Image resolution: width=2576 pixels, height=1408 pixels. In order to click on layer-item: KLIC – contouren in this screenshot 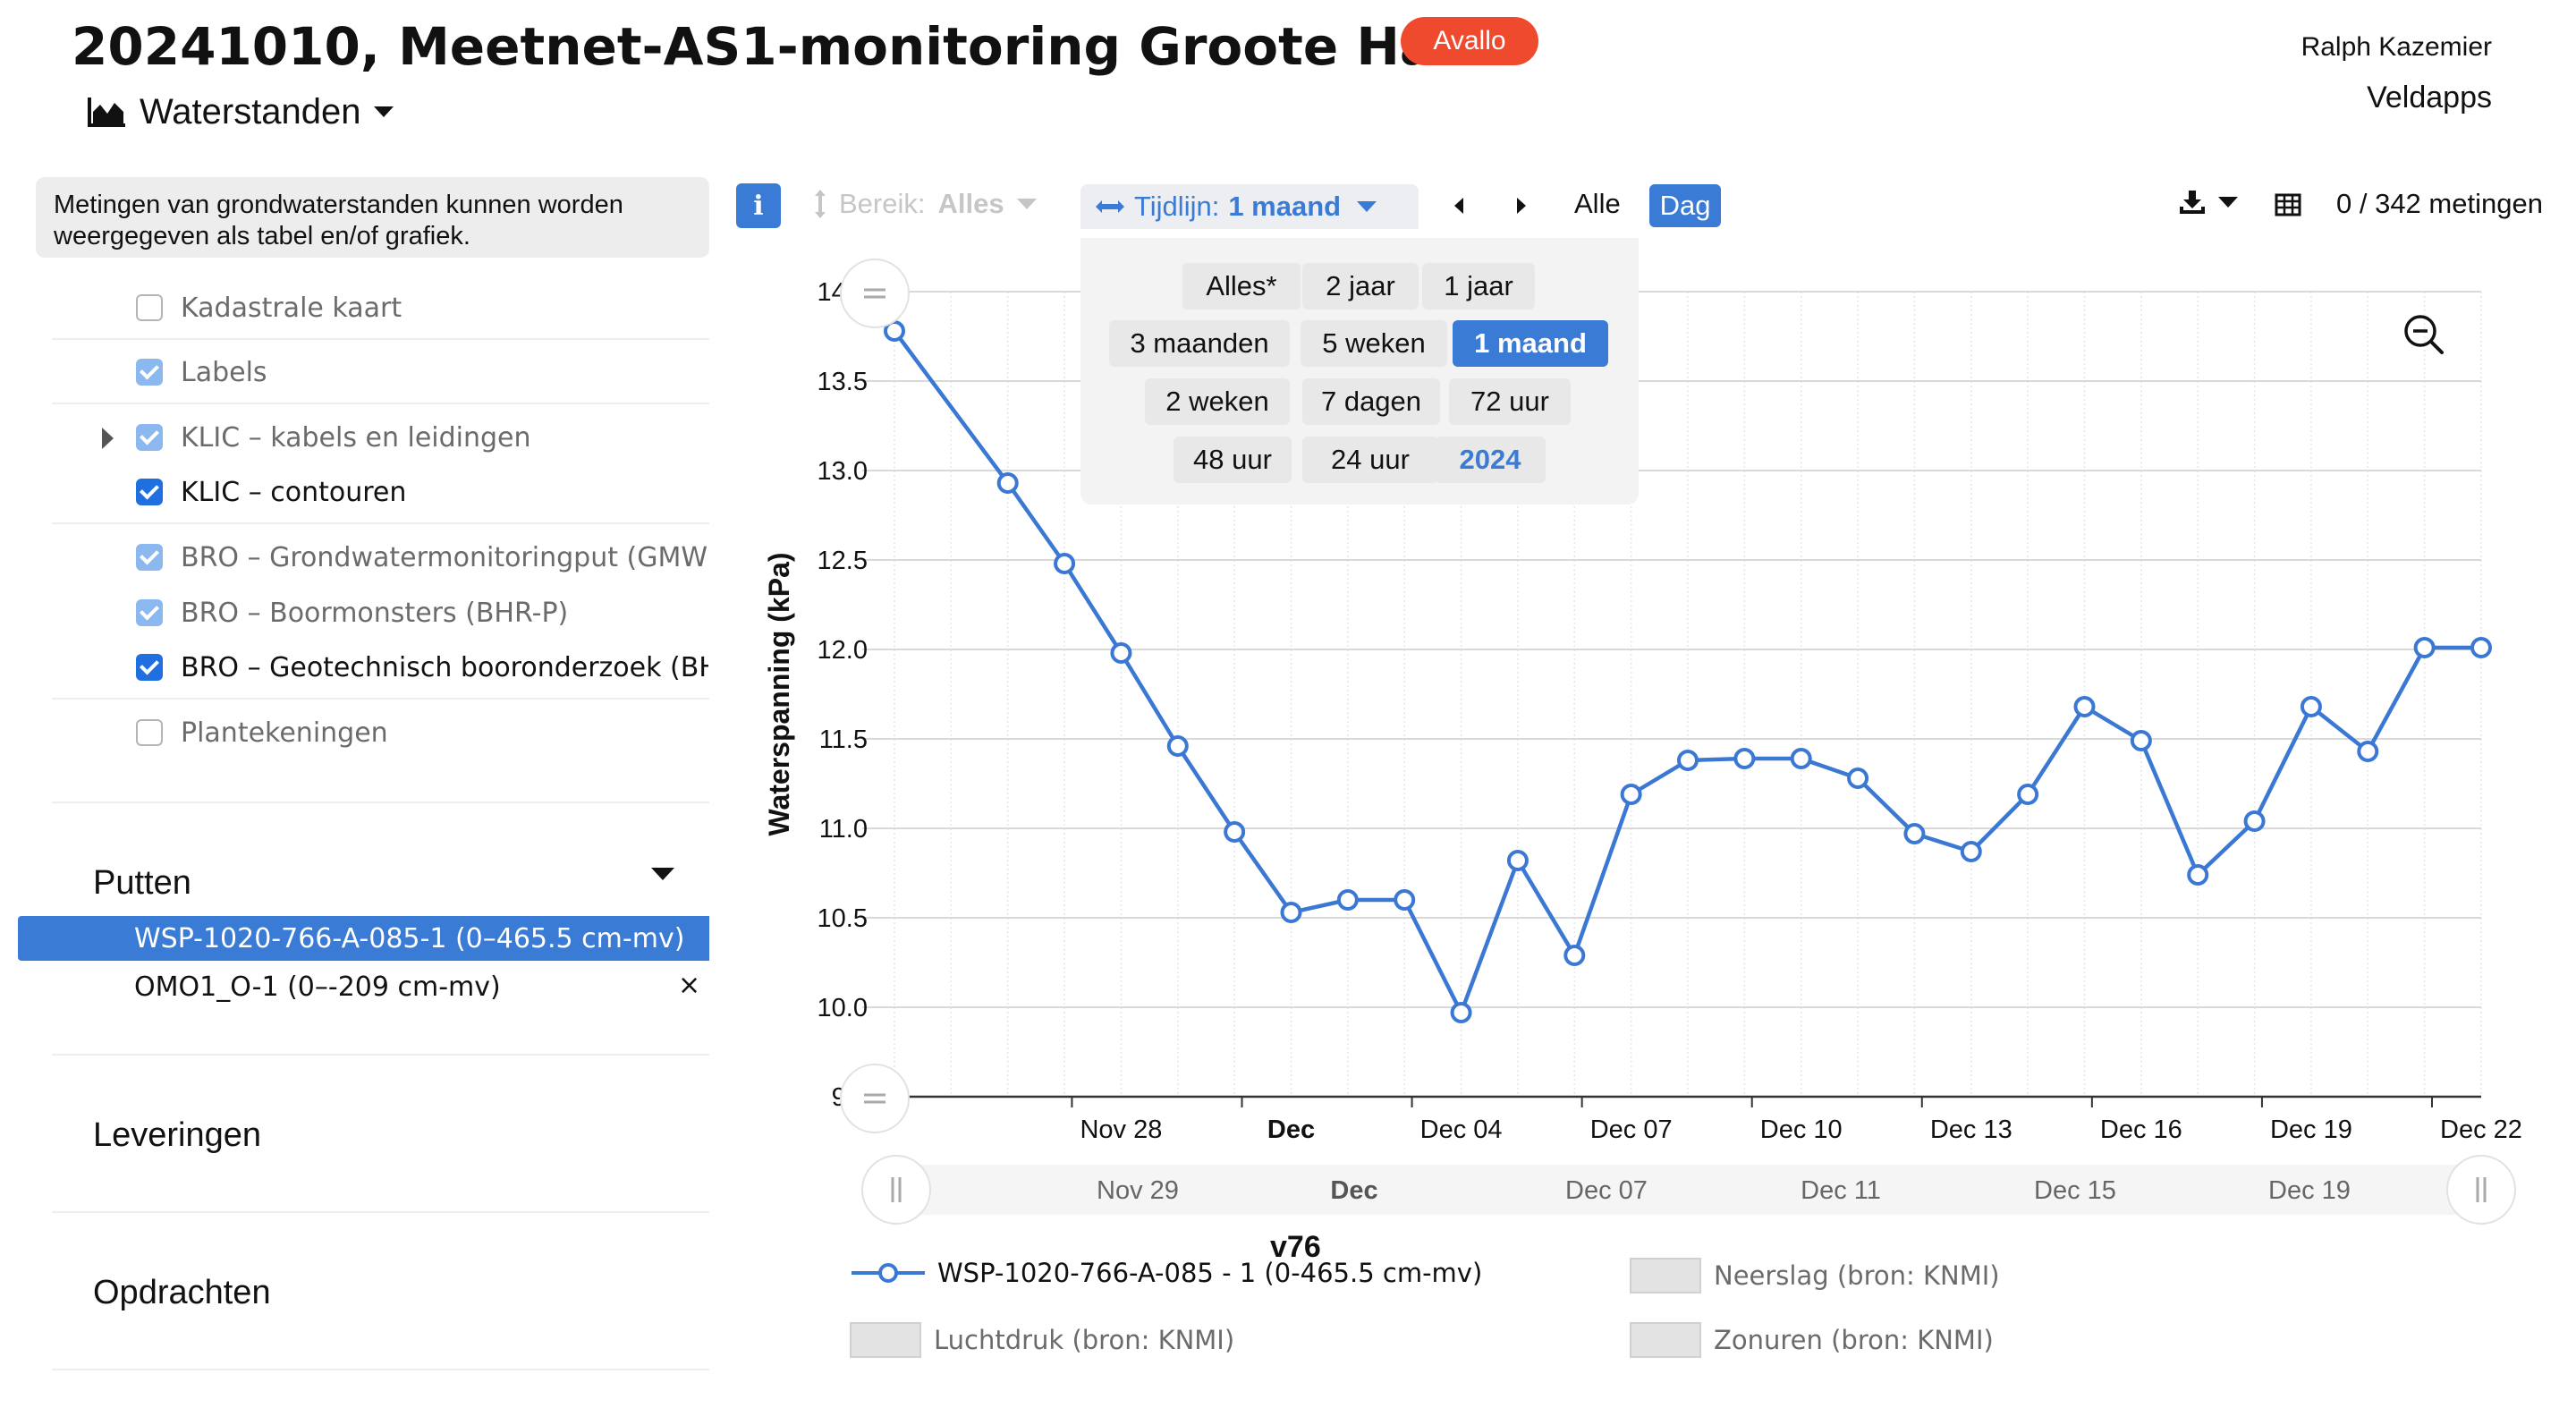, I will do `click(380, 493)`.